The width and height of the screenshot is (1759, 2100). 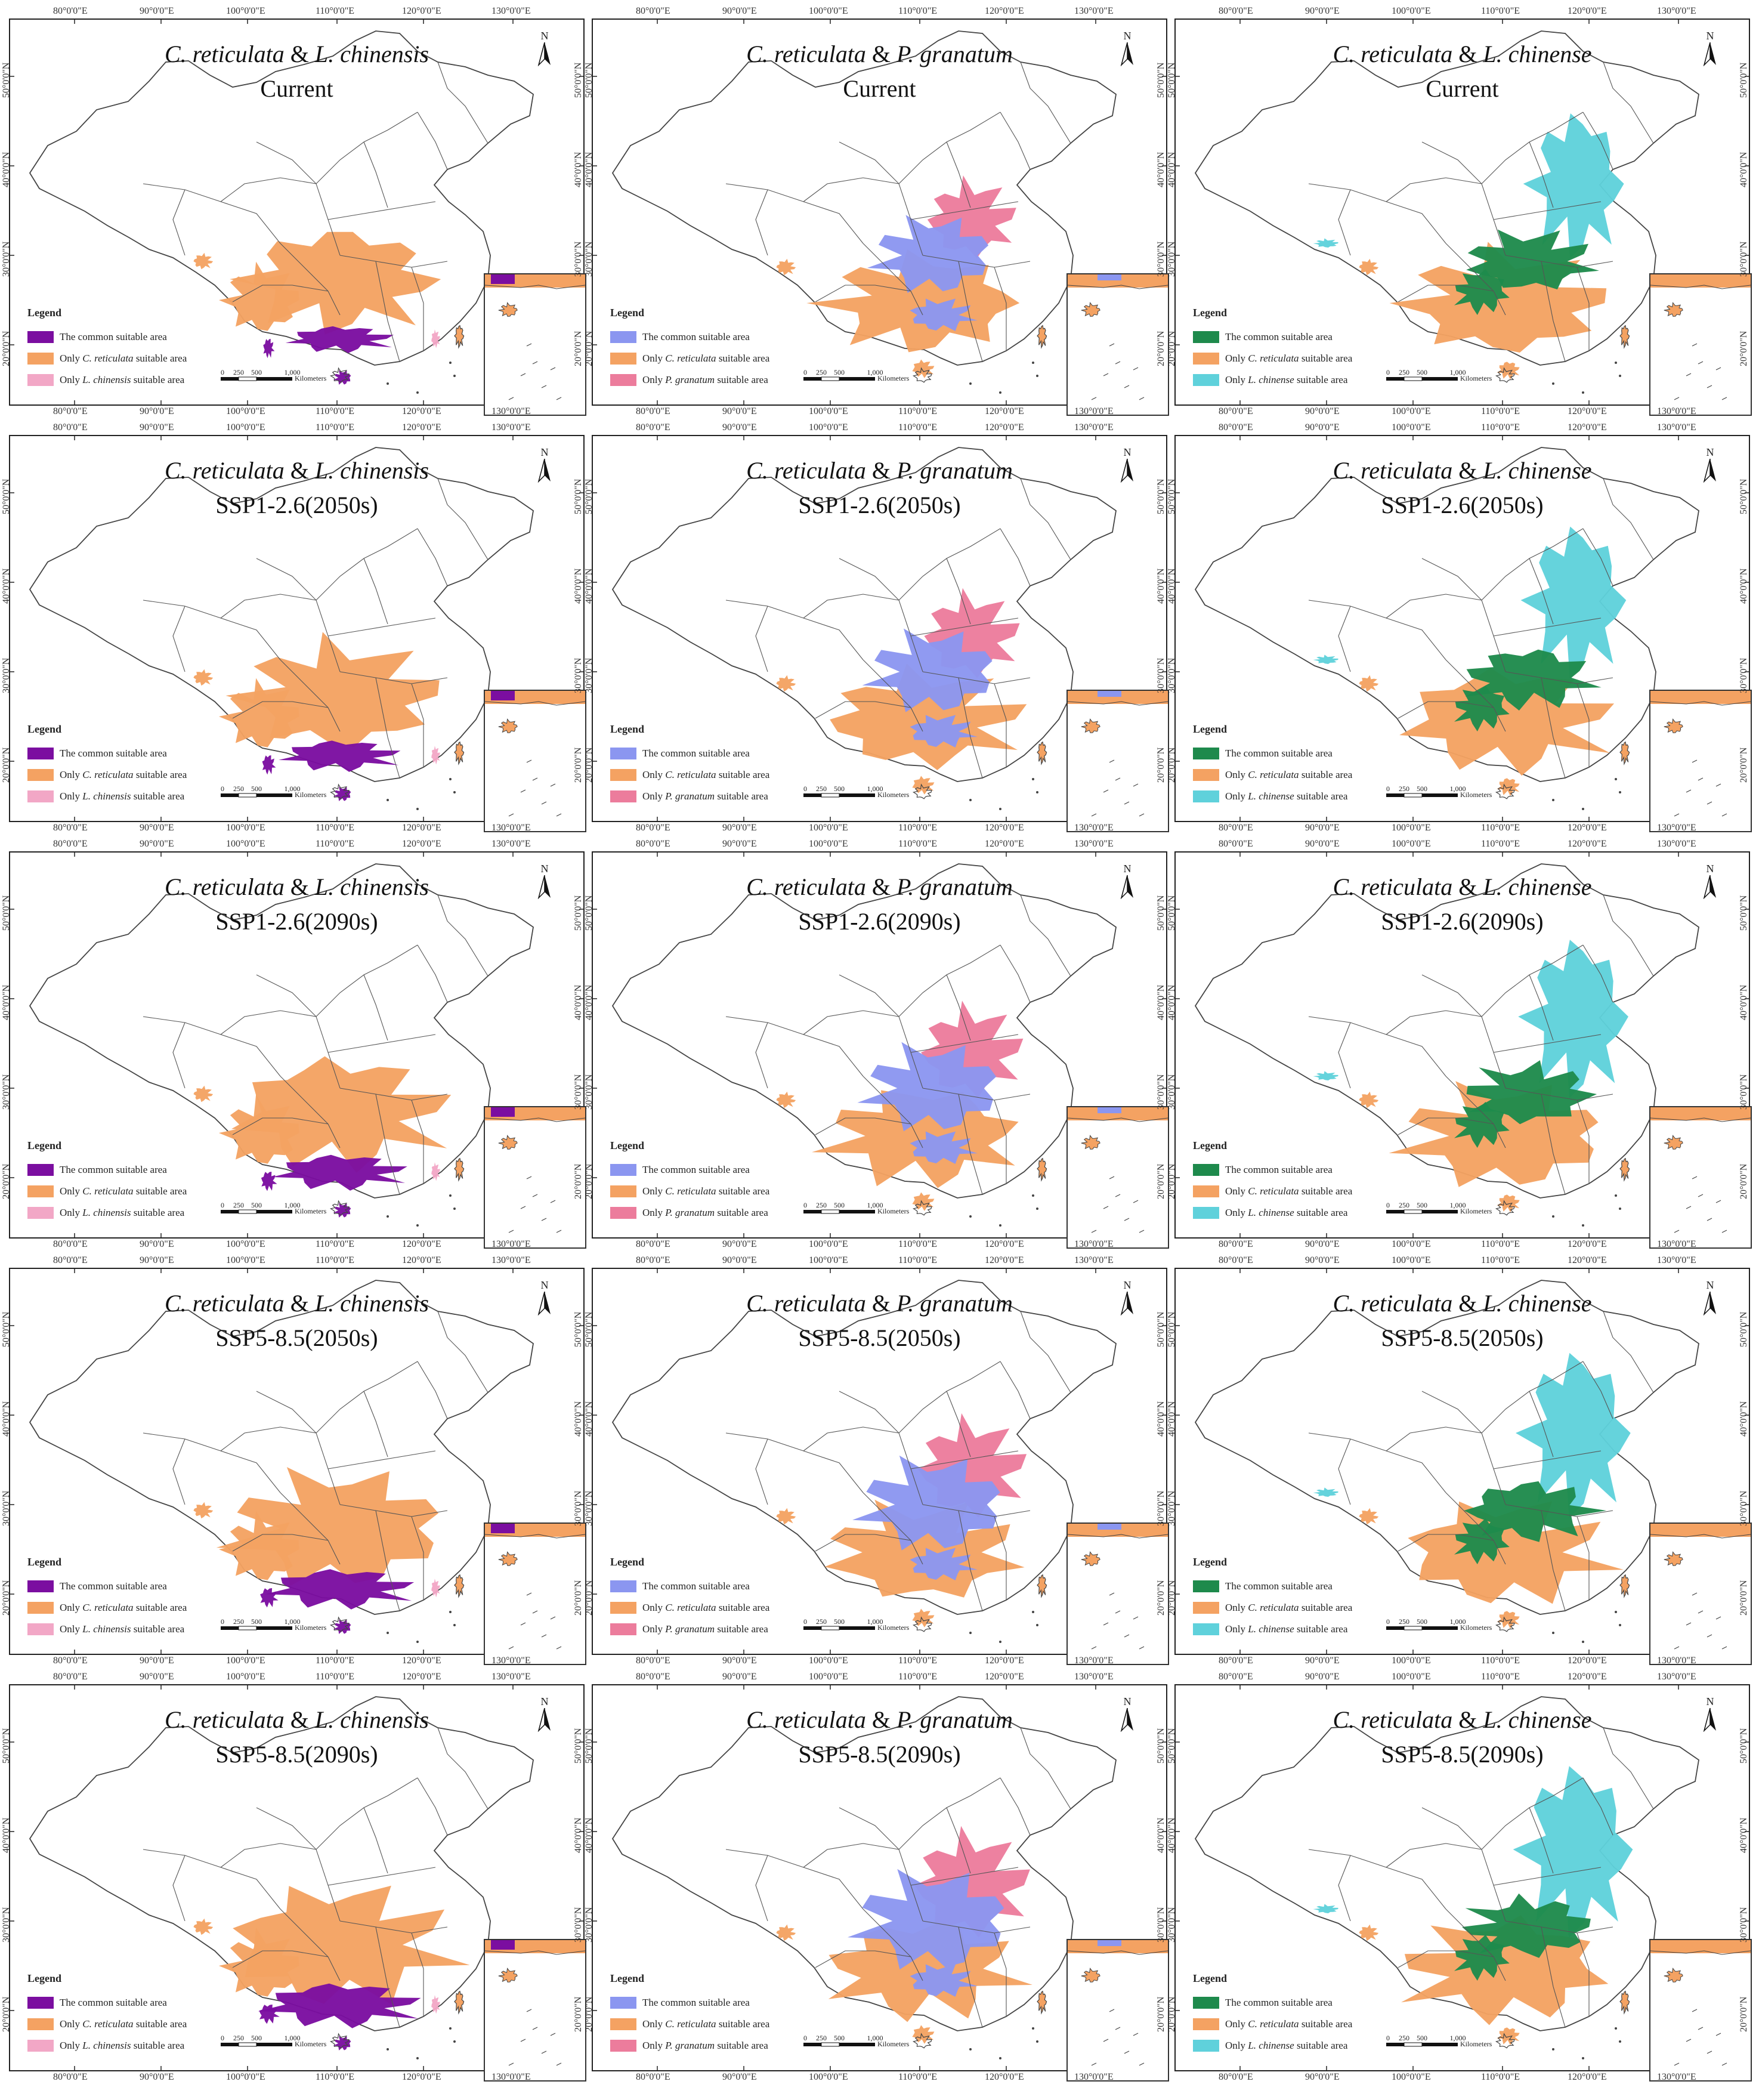 I want to click on species-b-name: L. chinensis, so click(x=371, y=470).